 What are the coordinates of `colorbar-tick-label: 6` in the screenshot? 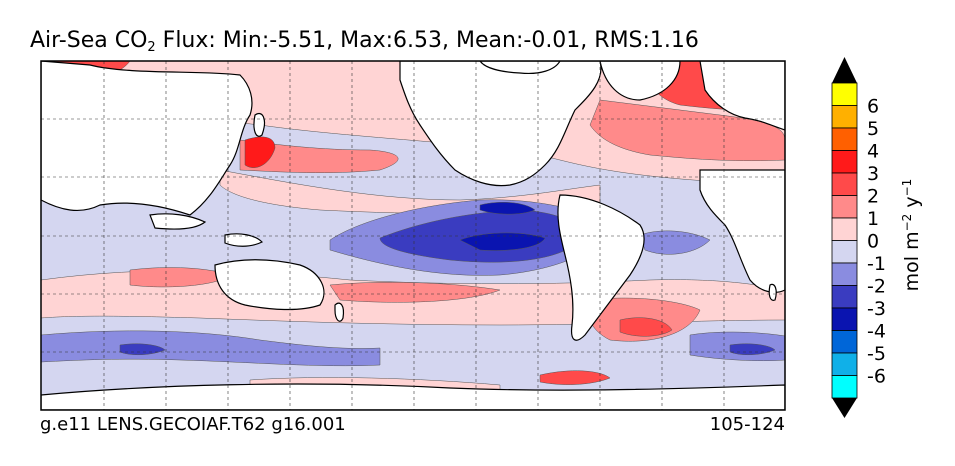 It's located at (873, 107).